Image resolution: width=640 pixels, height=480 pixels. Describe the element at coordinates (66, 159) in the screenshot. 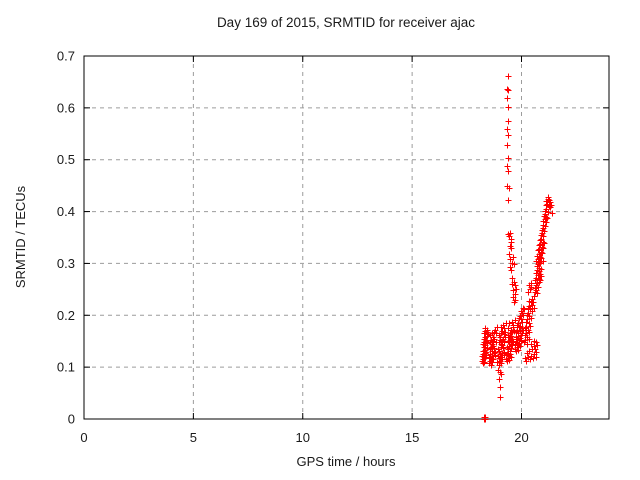

I see `y-tick-label: 0.5` at that location.